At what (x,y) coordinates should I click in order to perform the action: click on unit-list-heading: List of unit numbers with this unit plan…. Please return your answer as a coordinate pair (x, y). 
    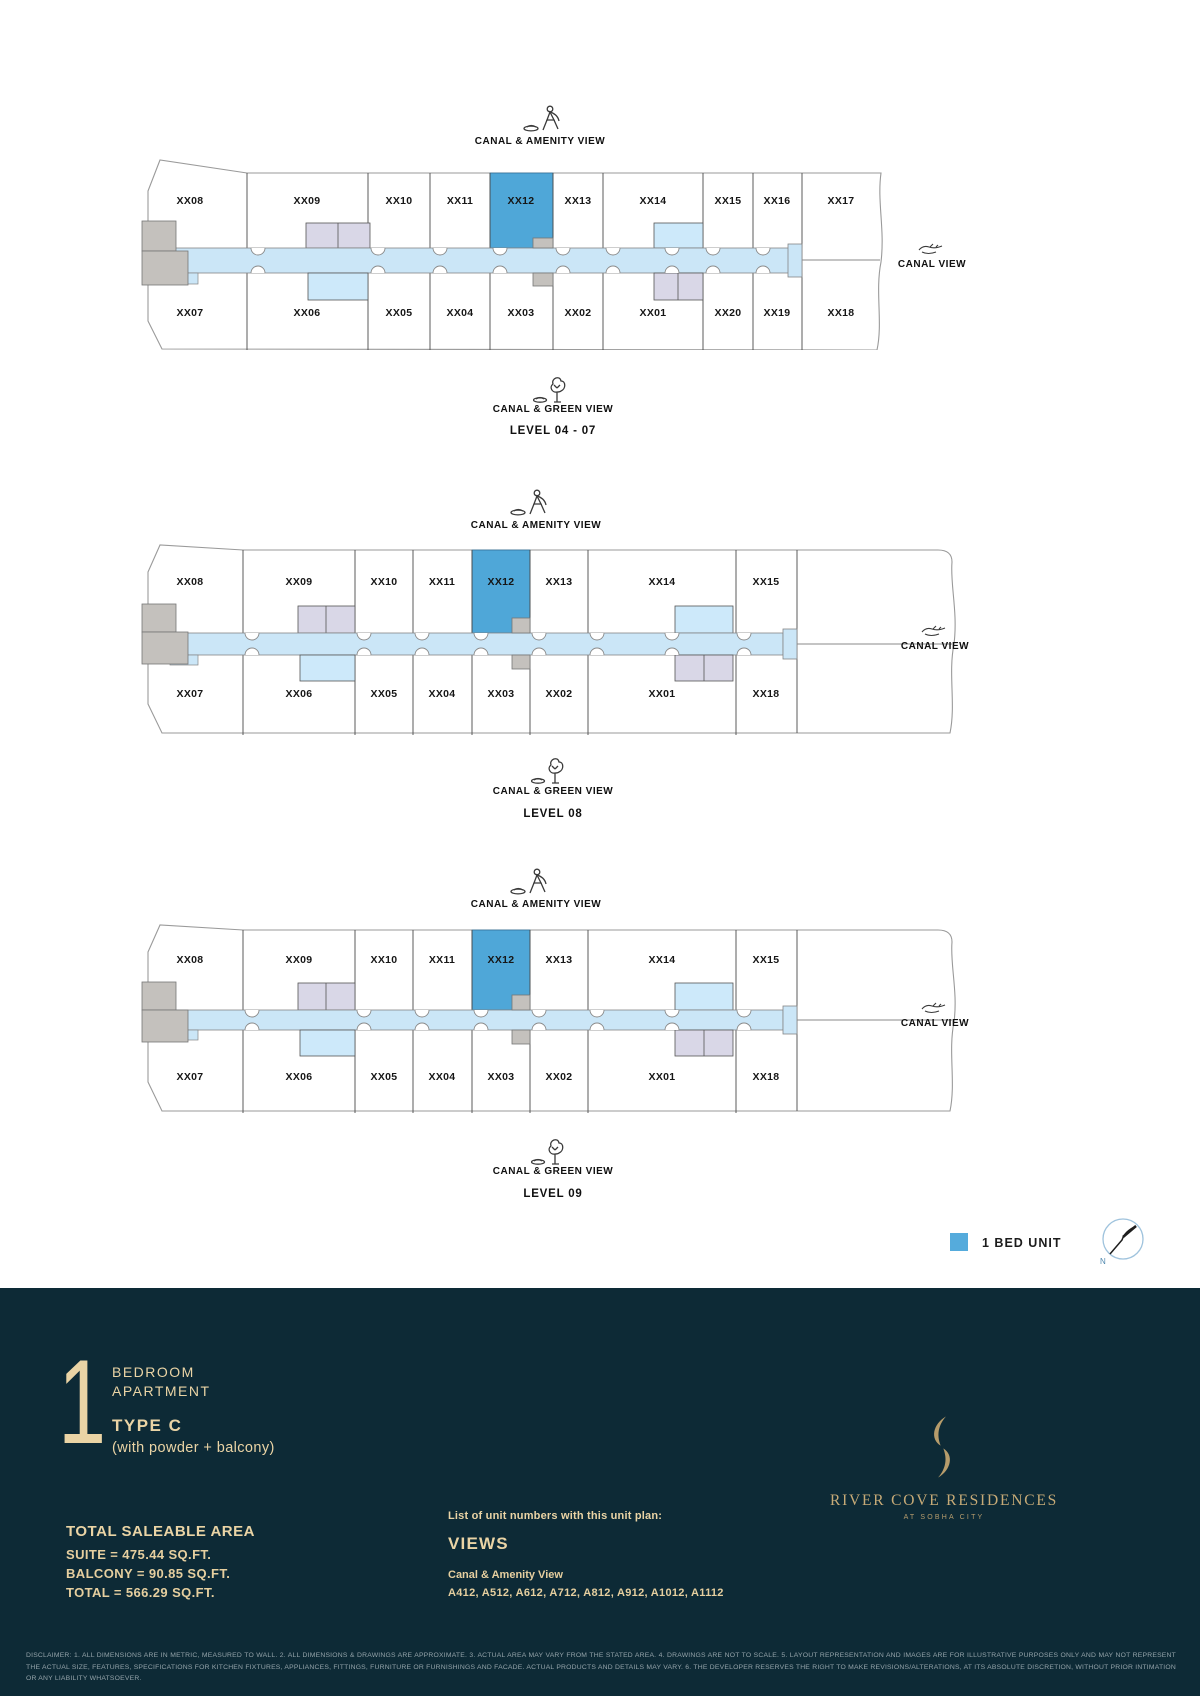
    Looking at the image, I should click on (555, 1516).